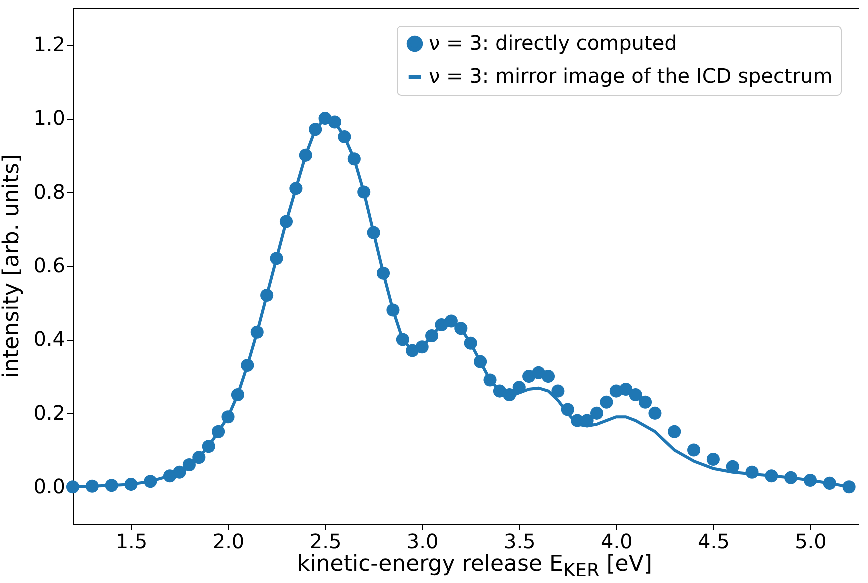  I want to click on legend-label: ν = 3: mirror image of the ICD spectrum, so click(631, 76).